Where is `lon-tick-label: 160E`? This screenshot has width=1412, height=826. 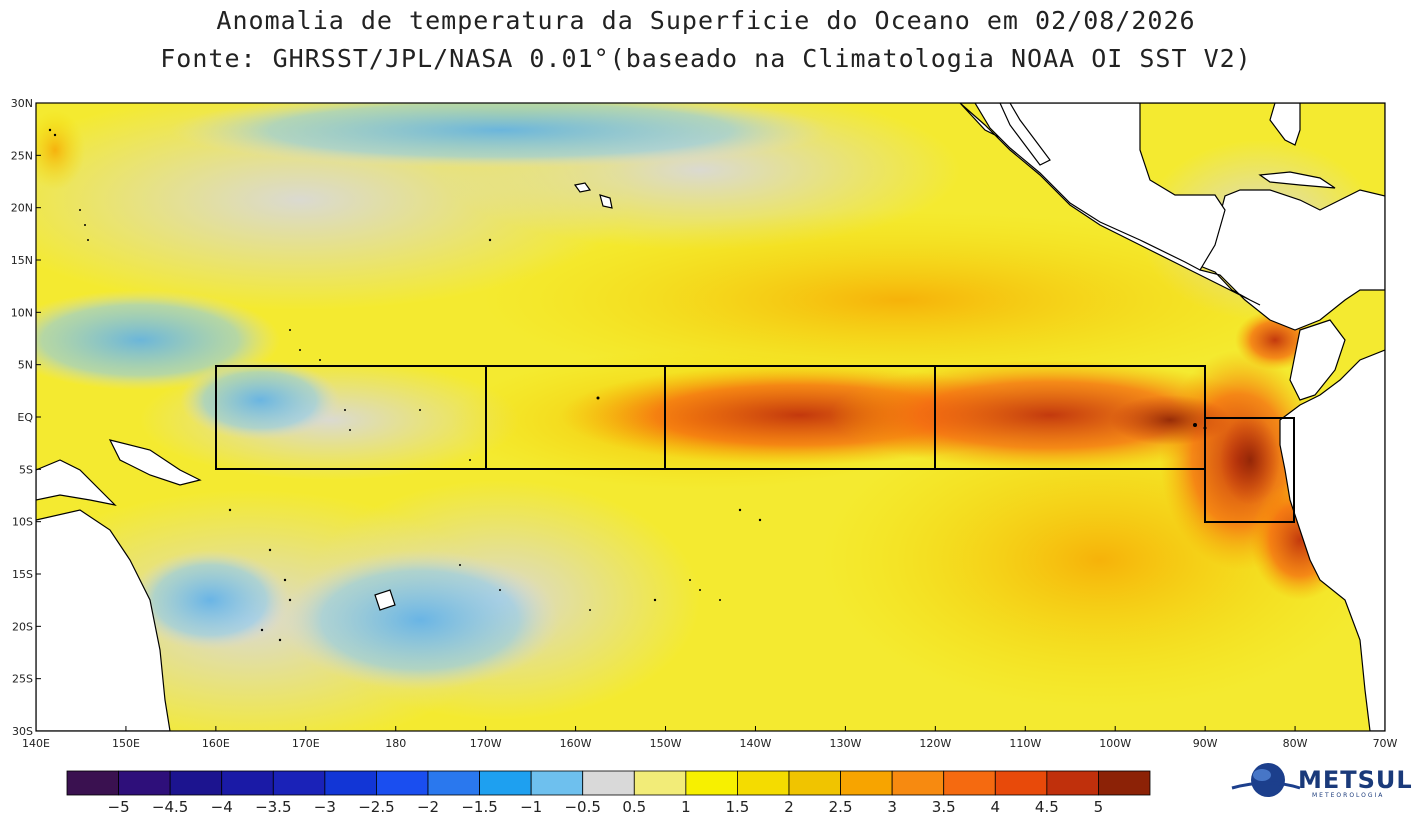
lon-tick-label: 160E is located at coordinates (216, 743).